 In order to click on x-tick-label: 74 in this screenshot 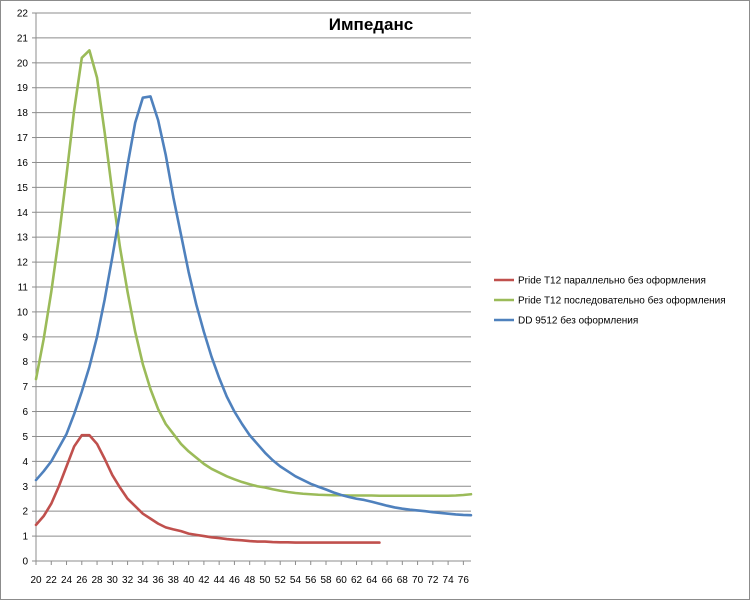, I will do `click(449, 580)`.